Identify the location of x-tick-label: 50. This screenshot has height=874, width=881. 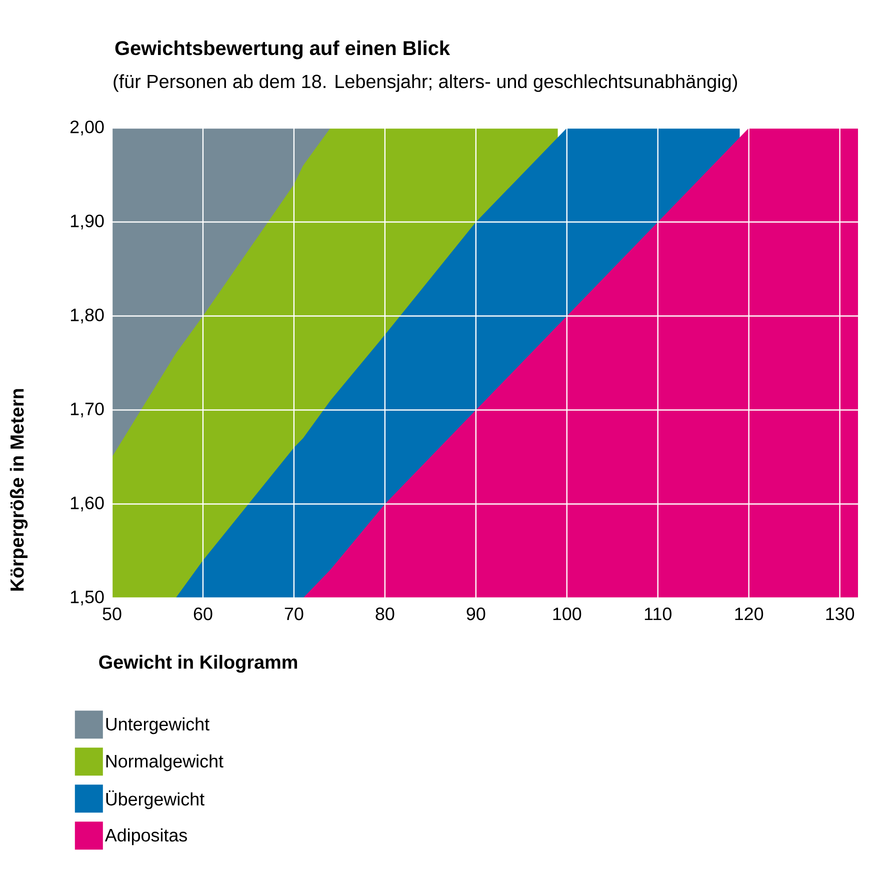
(112, 614).